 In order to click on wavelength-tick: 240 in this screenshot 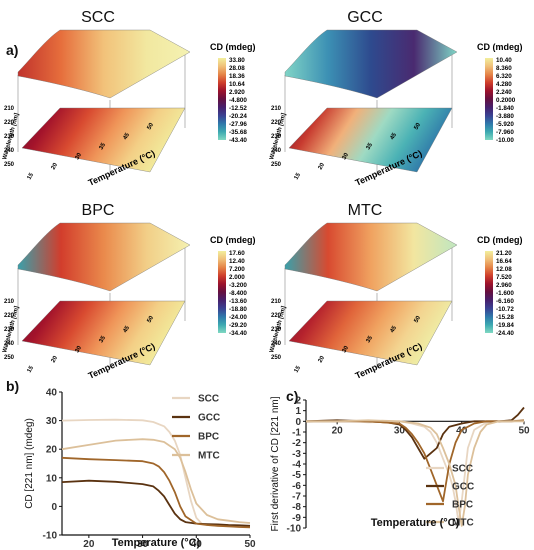, I will do `click(276, 344)`.